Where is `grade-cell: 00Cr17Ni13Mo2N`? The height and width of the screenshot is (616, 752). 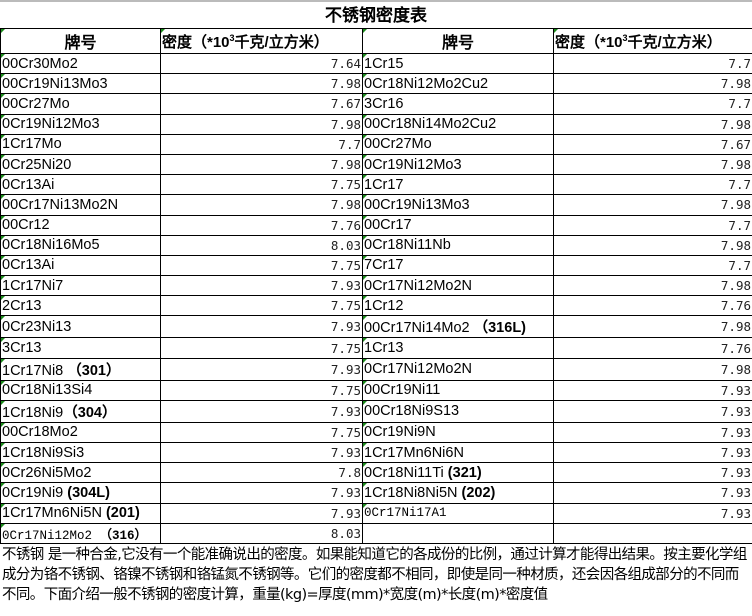
grade-cell: 00Cr17Ni13Mo2N is located at coordinates (80, 205).